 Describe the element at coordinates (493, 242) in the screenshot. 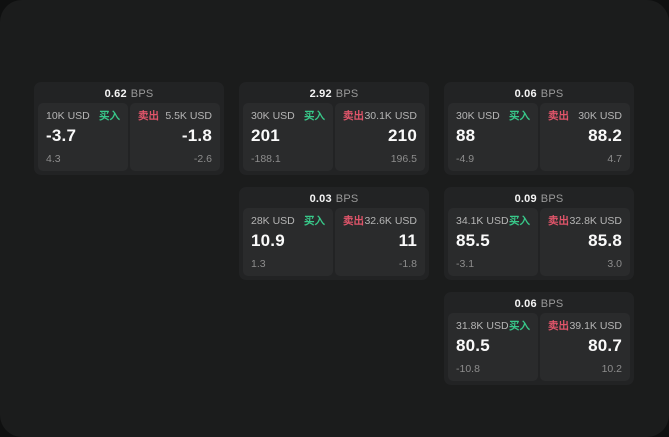

I see `buy-panel: 34.1K USD 买入 85.5 -3.1` at that location.